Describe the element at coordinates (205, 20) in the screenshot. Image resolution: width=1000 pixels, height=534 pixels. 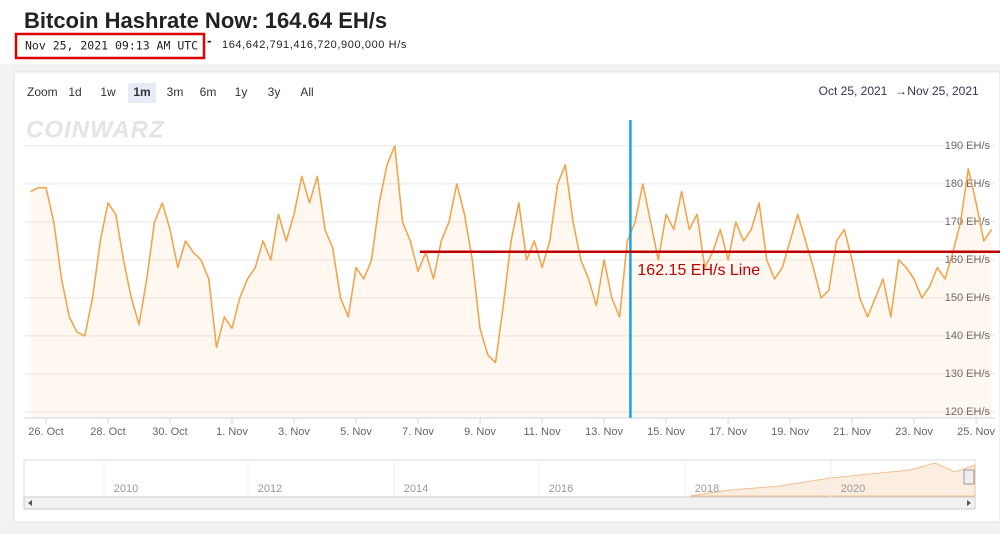
I see `page-title: Bitcoin Hashrate Now: 164.64 EH/s` at that location.